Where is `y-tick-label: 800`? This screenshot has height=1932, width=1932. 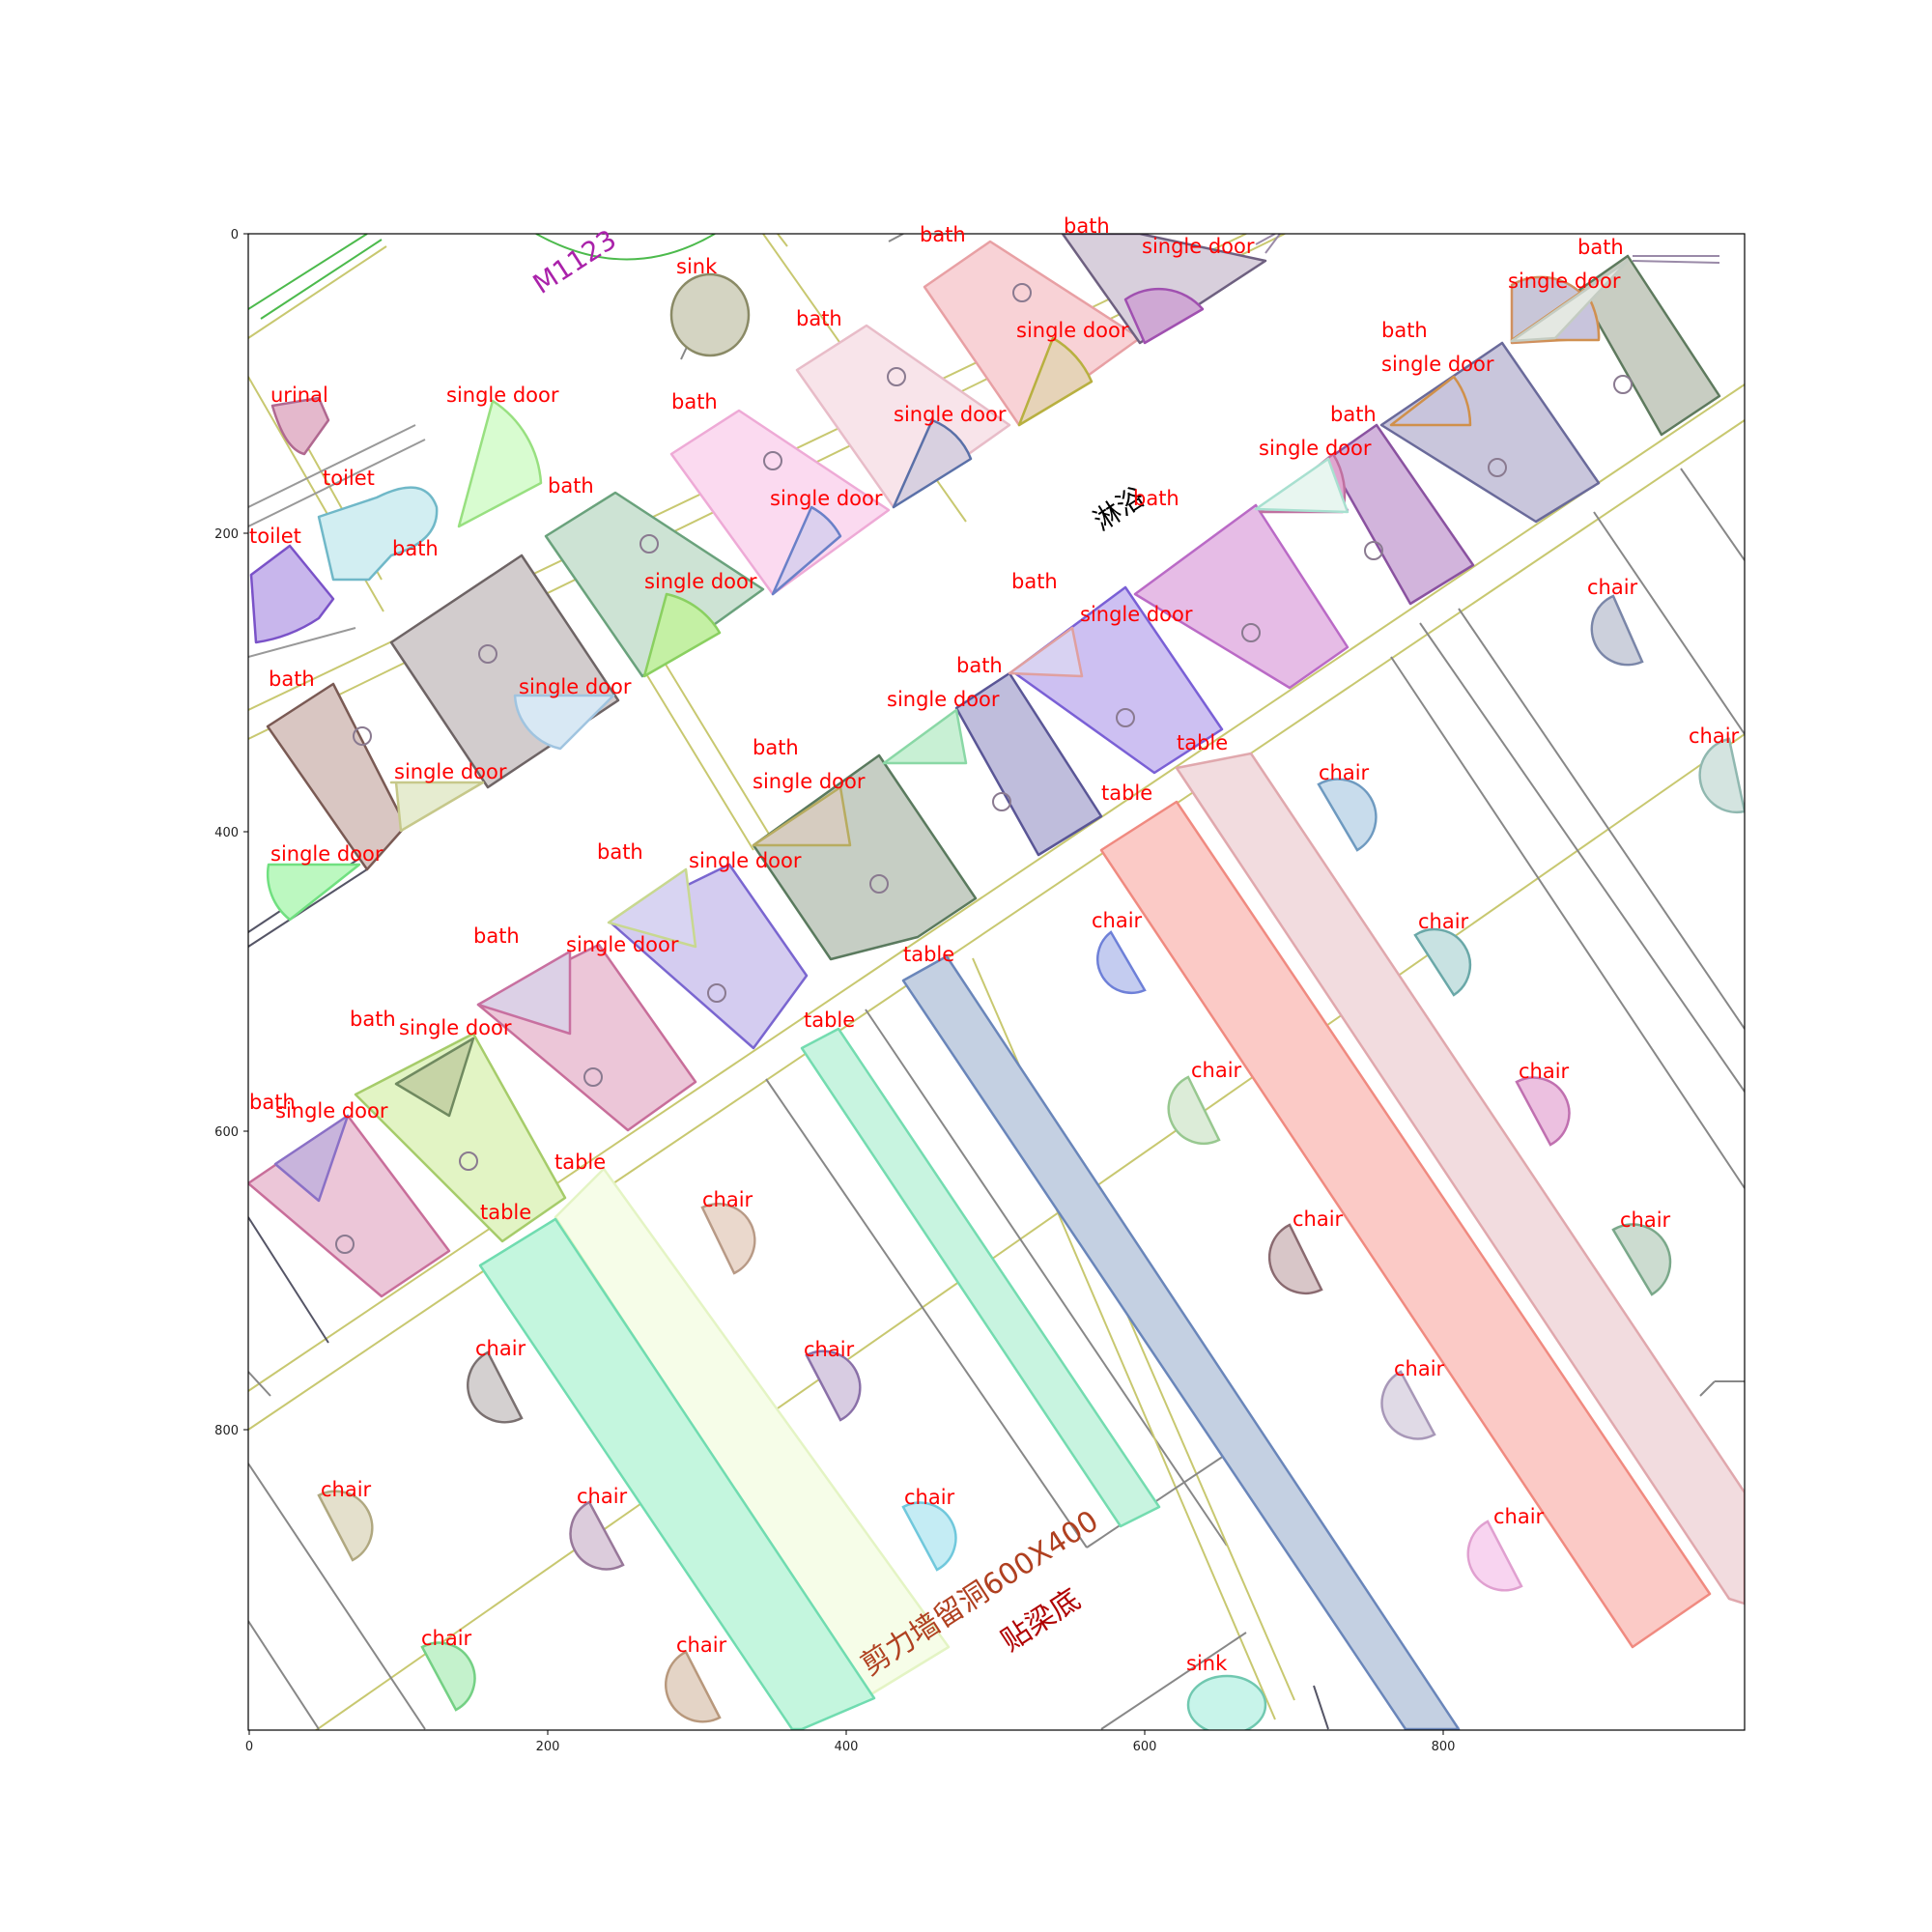 y-tick-label: 800 is located at coordinates (226, 1431).